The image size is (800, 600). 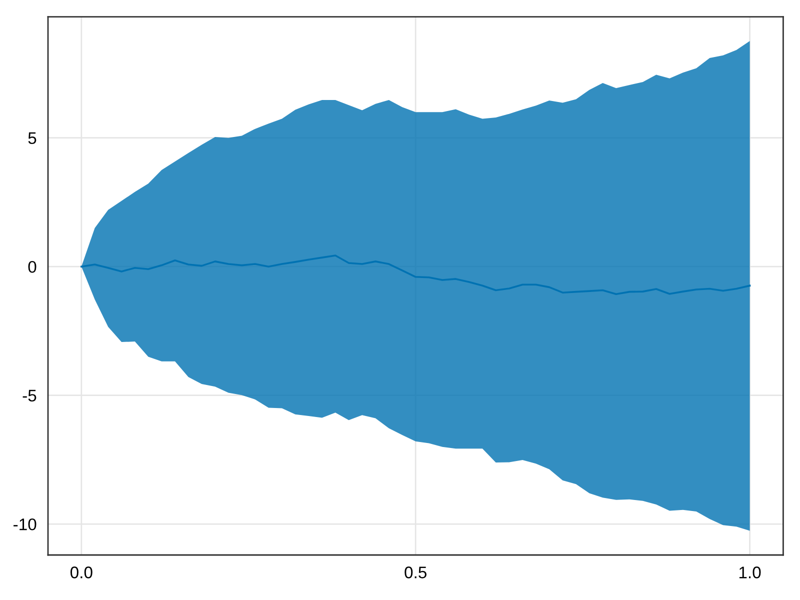 I want to click on x-tick-label: 1.0, so click(x=750, y=572).